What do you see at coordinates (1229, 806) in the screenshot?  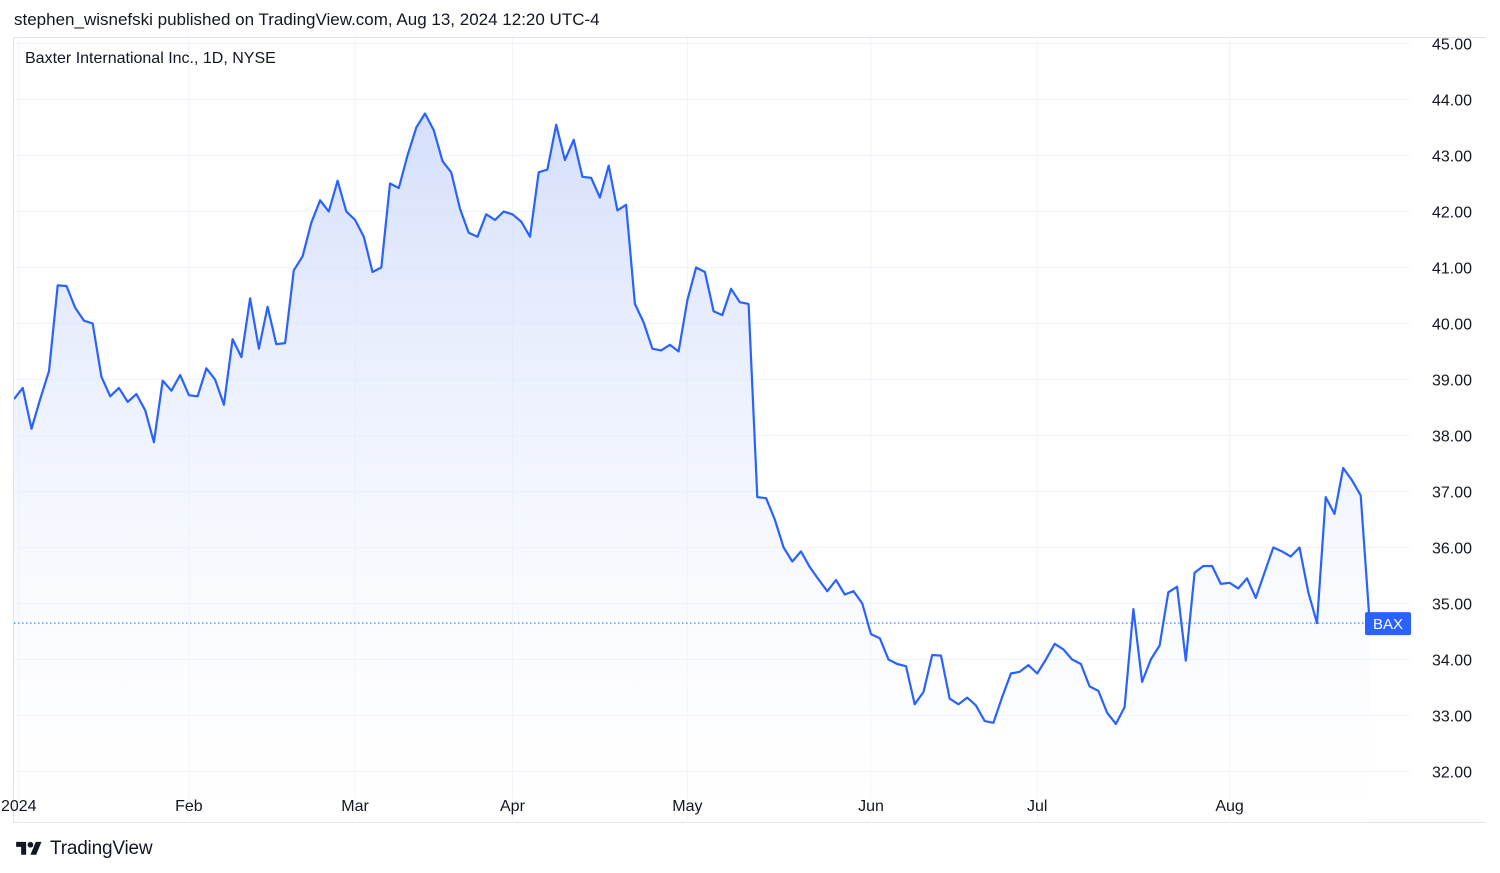 I see `x-tick-label: Aug` at bounding box center [1229, 806].